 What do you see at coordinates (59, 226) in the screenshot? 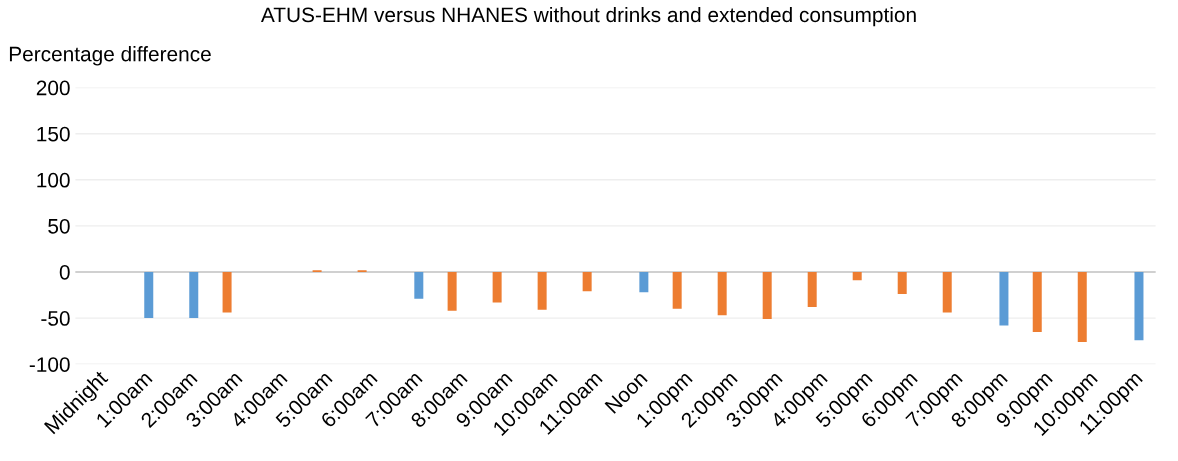
I see `y-tick-label: 50` at bounding box center [59, 226].